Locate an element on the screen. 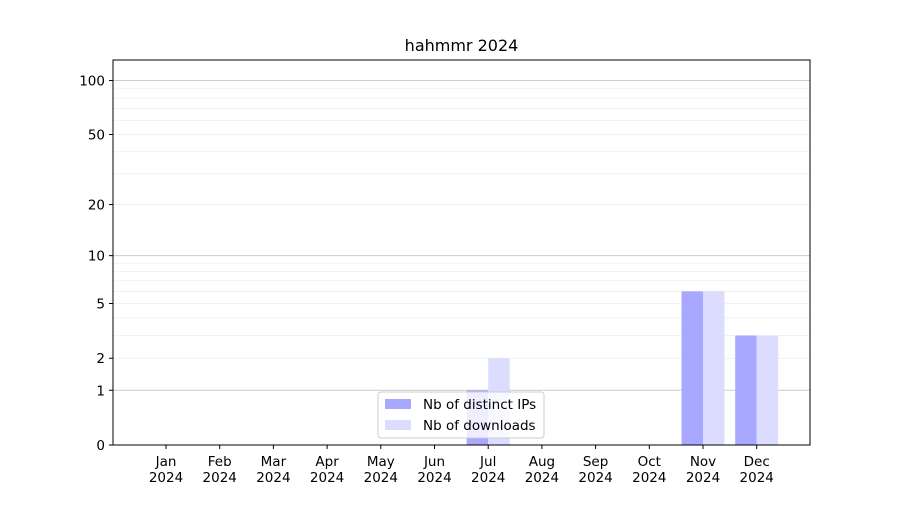 The image size is (900, 505). y-axis: 0 1 2 5 10 20 50 100 is located at coordinates (96, 264).